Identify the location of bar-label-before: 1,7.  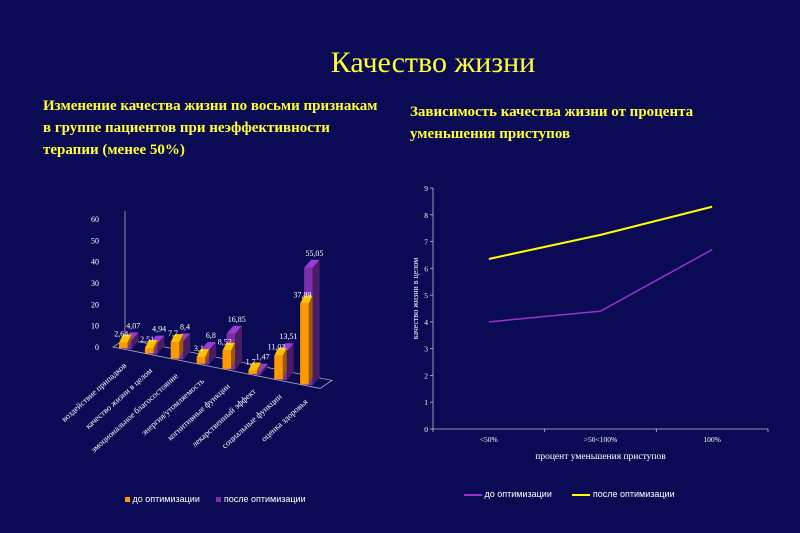
(251, 361).